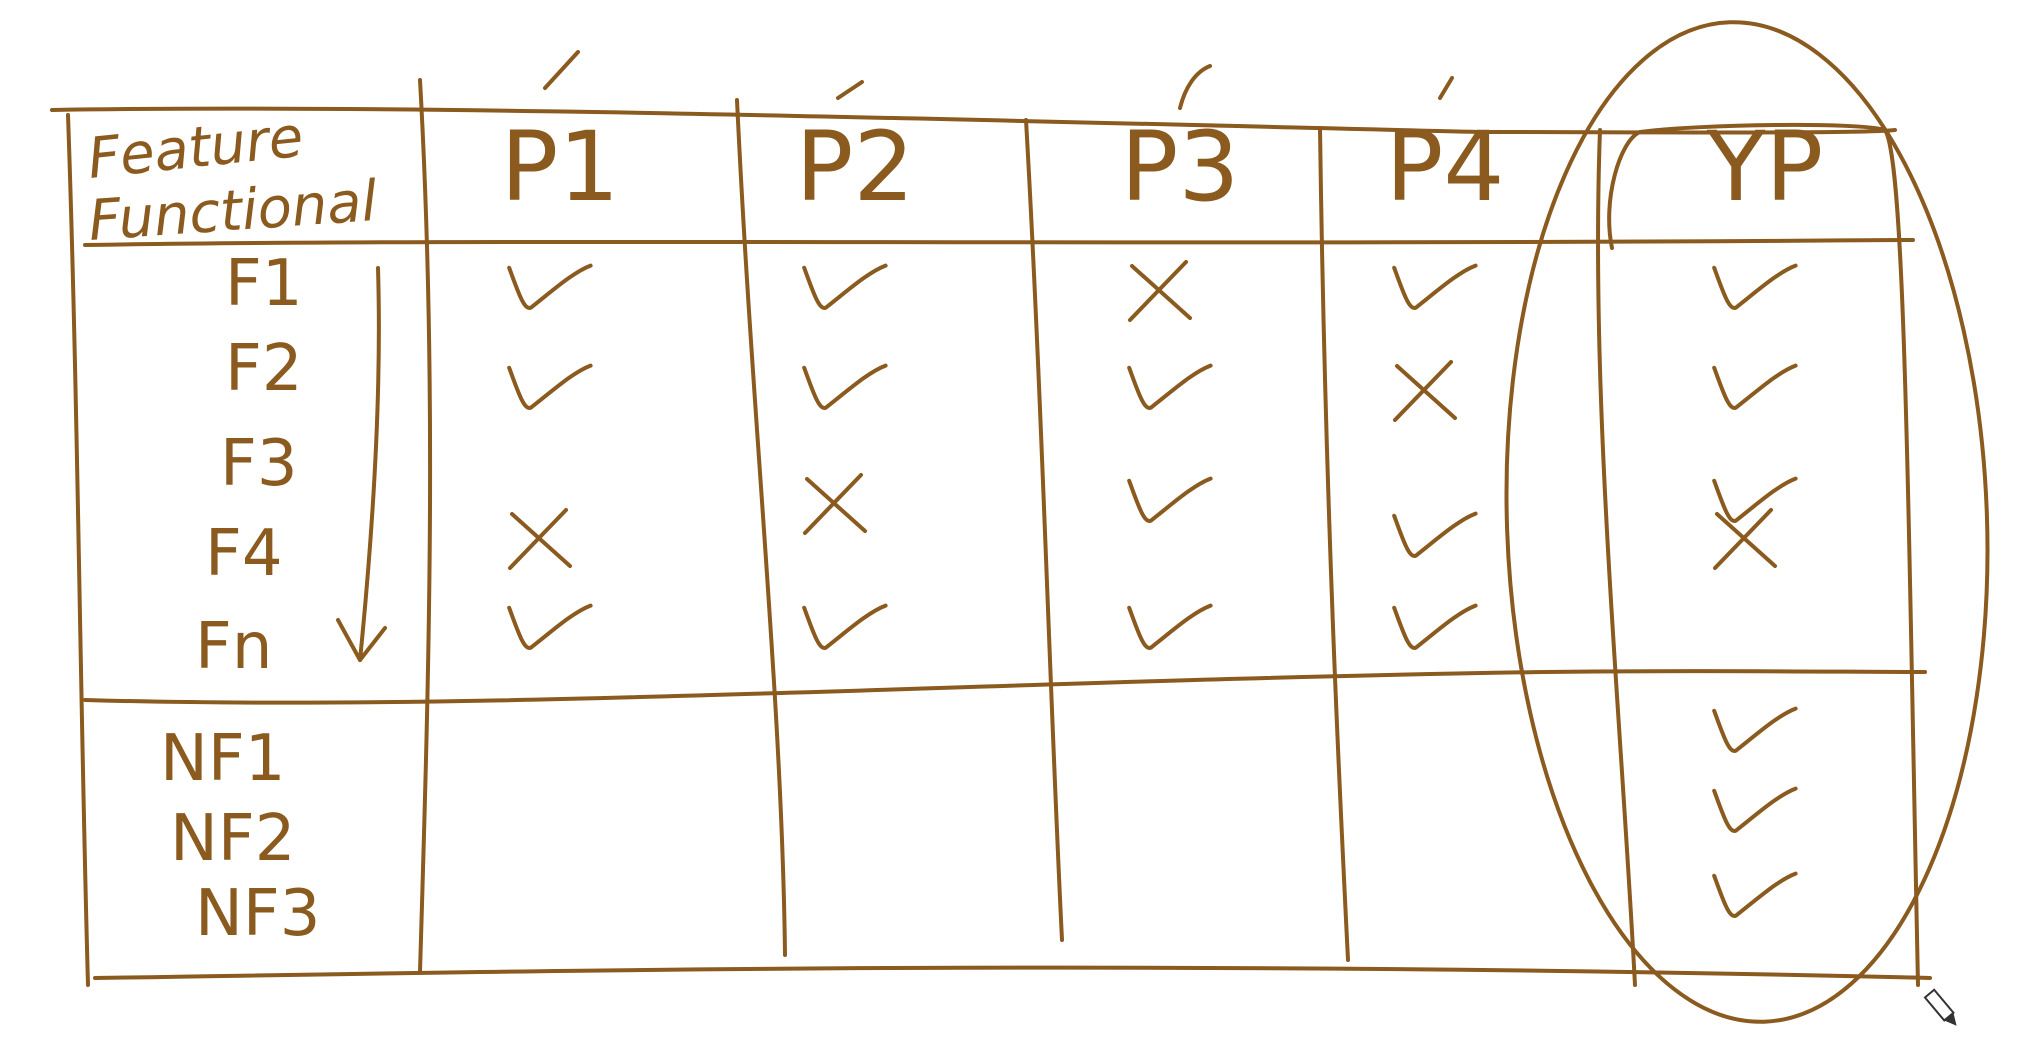 The height and width of the screenshot is (1047, 2032). What do you see at coordinates (1940, 1007) in the screenshot?
I see `pen-cursor-icon` at bounding box center [1940, 1007].